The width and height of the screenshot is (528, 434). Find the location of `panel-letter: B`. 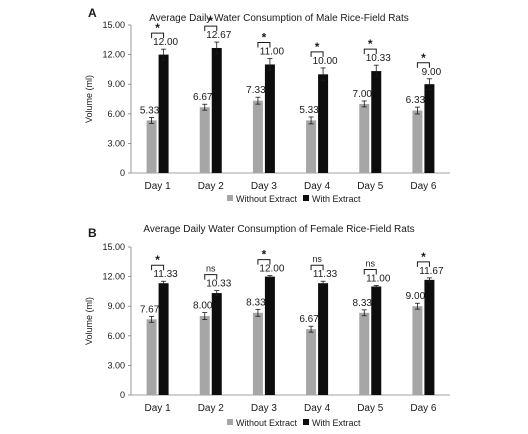

panel-letter: B is located at coordinates (92, 233).